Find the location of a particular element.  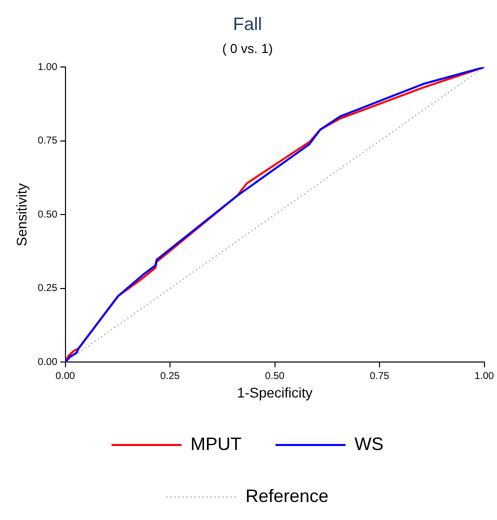

x-axis-title: 1-Specificity is located at coordinates (274, 392).